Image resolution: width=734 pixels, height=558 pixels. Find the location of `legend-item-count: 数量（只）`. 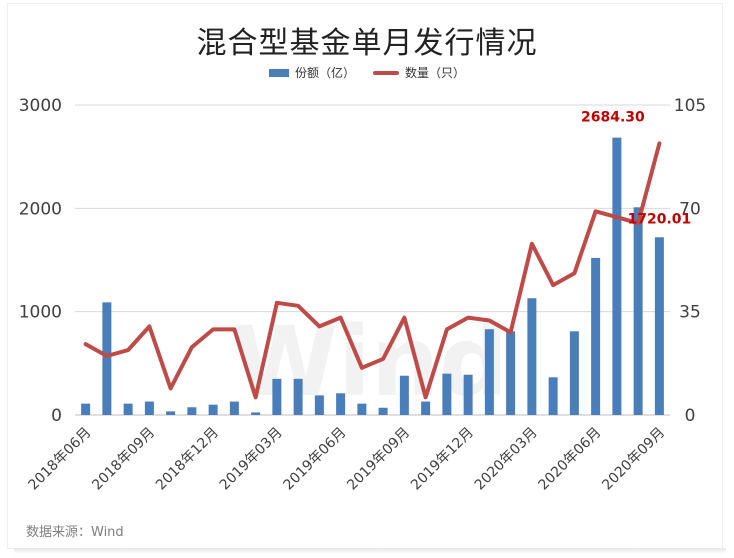

legend-item-count: 数量（只） is located at coordinates (419, 72).